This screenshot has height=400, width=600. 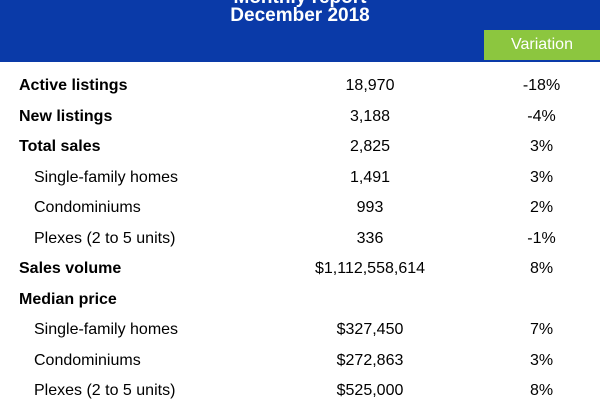 What do you see at coordinates (370, 329) in the screenshot?
I see `row-value: $327,450` at bounding box center [370, 329].